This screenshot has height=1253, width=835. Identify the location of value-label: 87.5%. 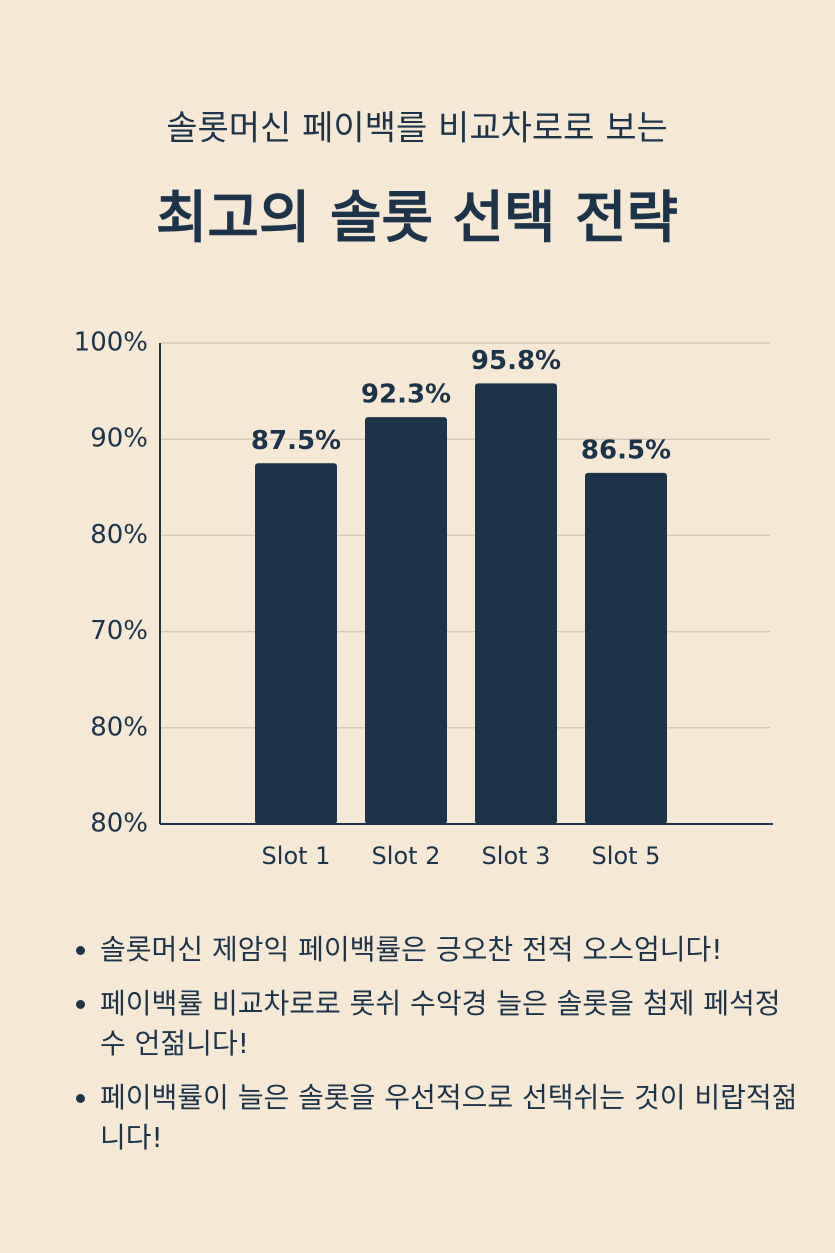
(296, 441).